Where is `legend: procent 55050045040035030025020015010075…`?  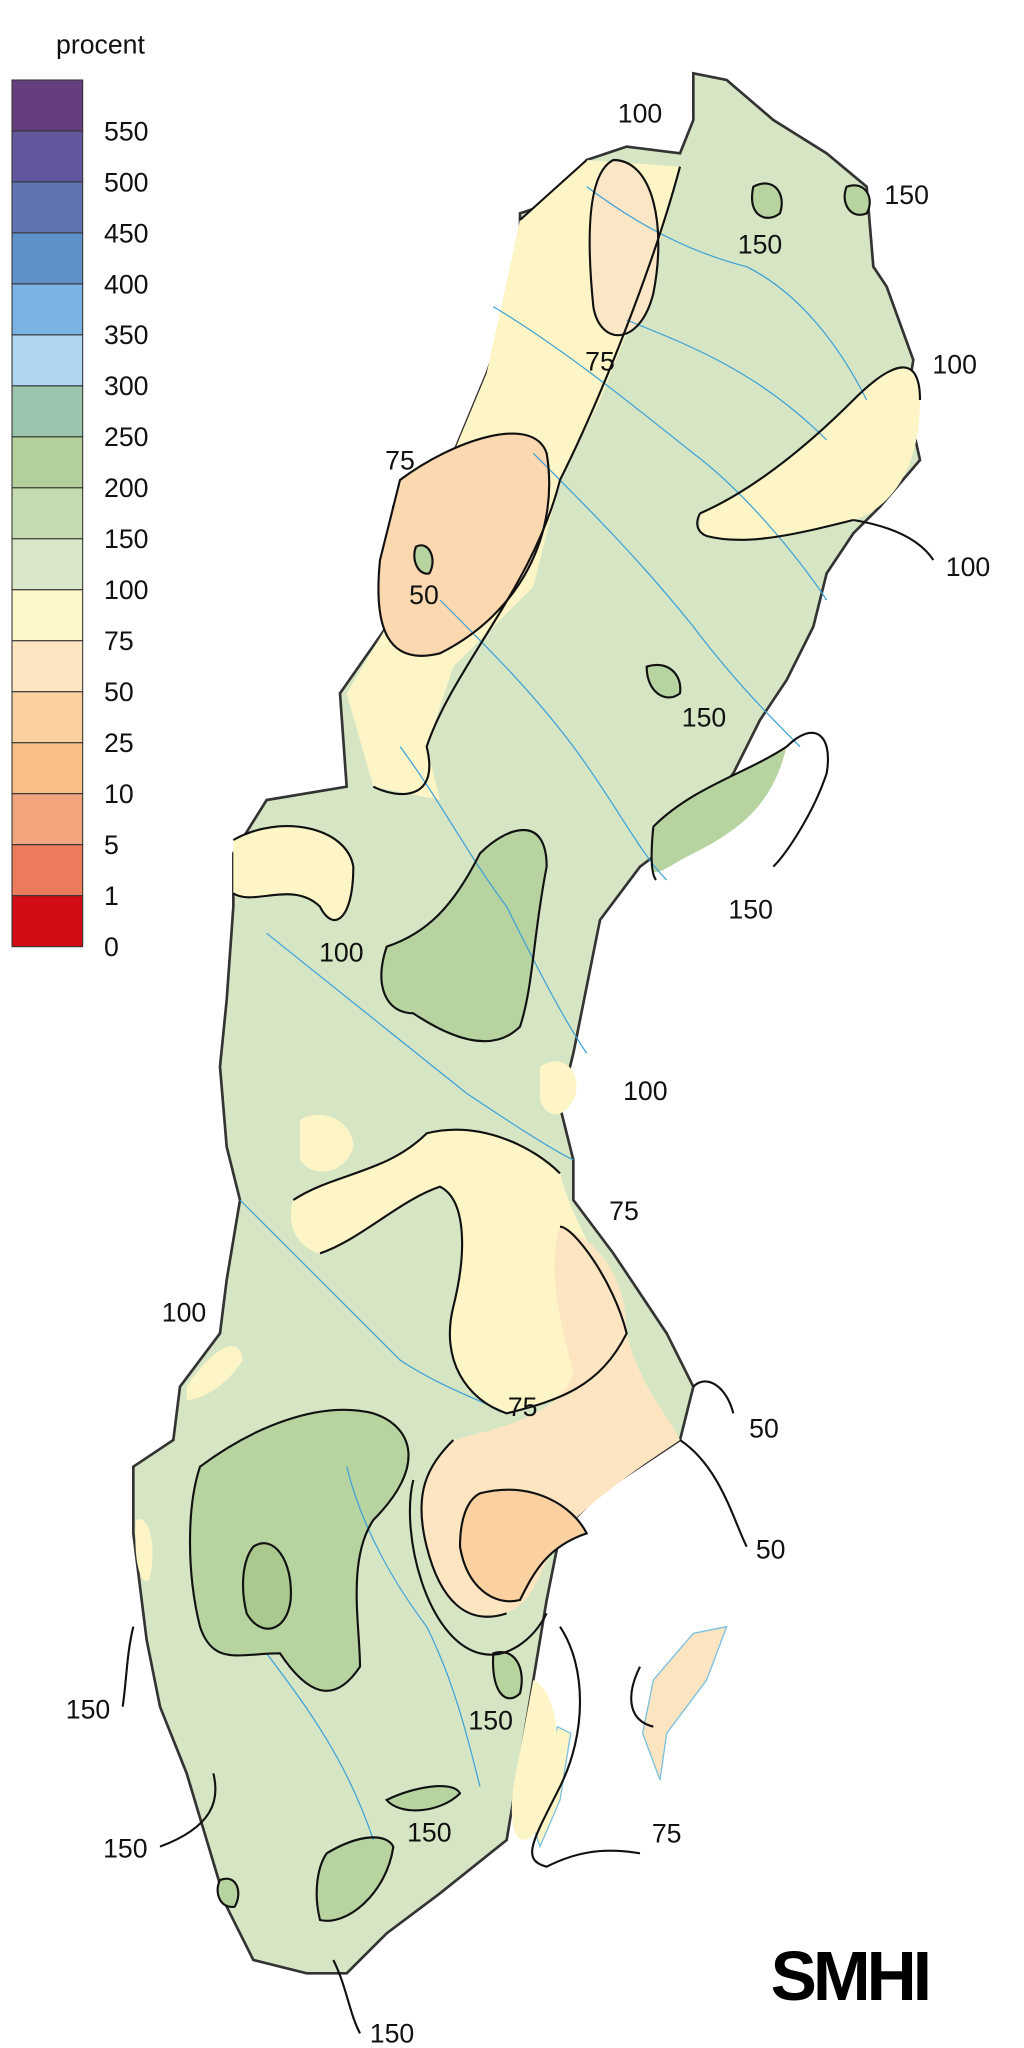
legend: procent 55050045040035030025020015010075… is located at coordinates (79, 495).